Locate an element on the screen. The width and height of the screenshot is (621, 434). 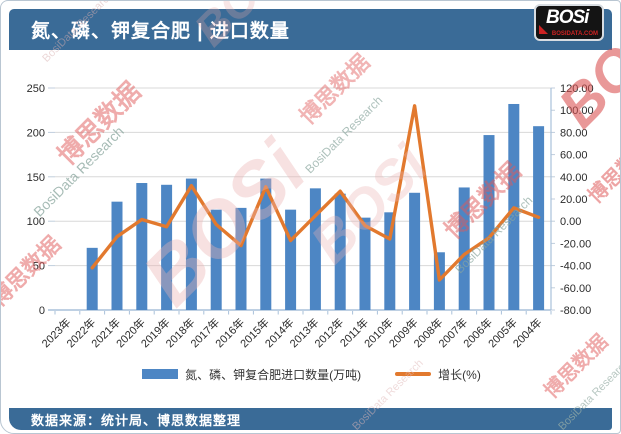
legend-item-line: 增长(%) is located at coordinates (438, 374).